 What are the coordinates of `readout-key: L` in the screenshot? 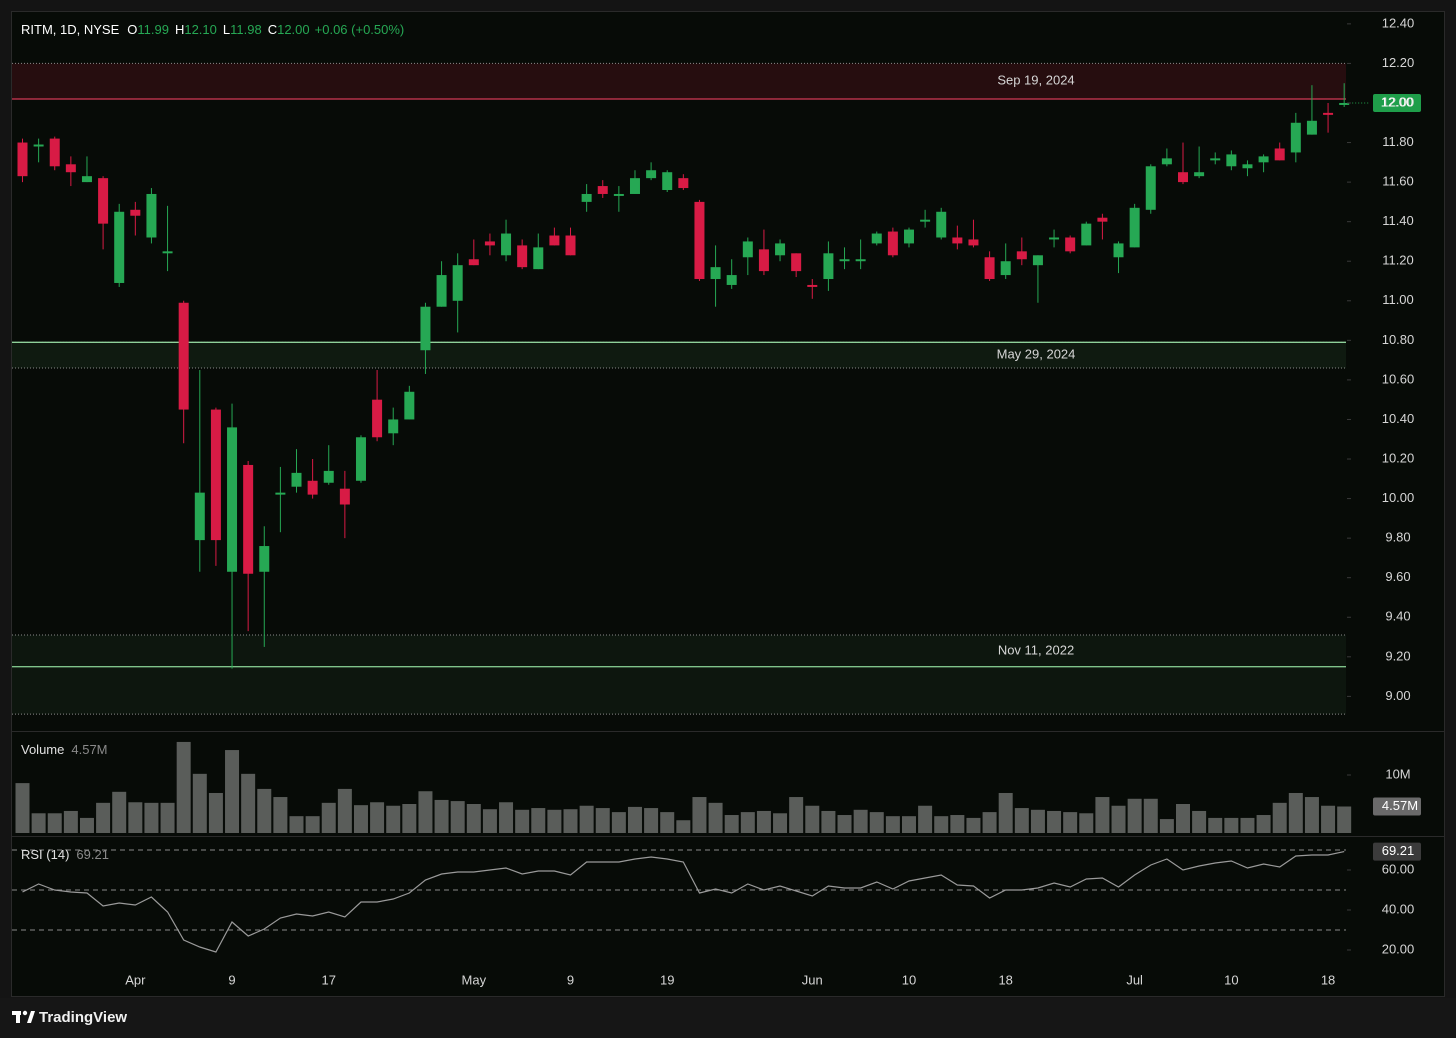 It's located at (226, 29).